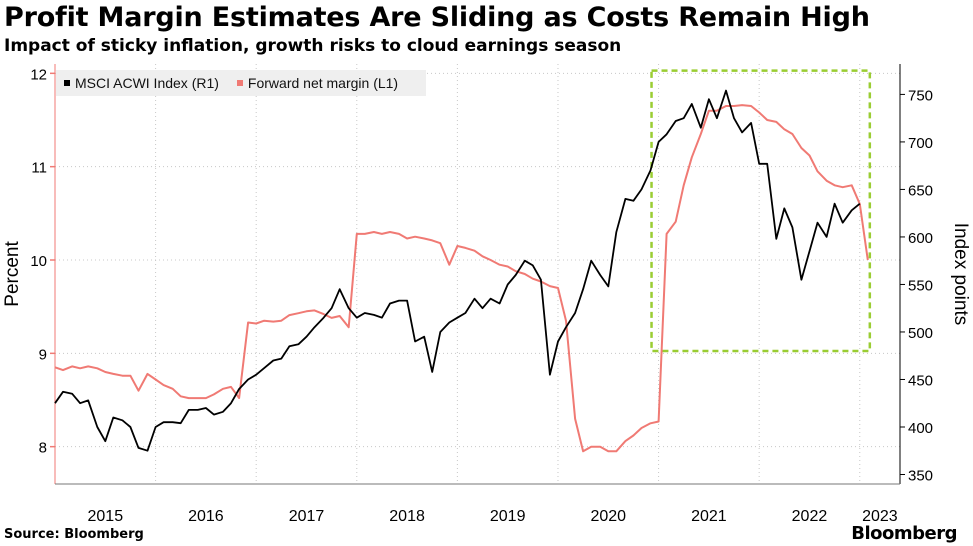 The width and height of the screenshot is (973, 546). Describe the element at coordinates (920, 333) in the screenshot. I see `right-tick-label-500: 500` at that location.